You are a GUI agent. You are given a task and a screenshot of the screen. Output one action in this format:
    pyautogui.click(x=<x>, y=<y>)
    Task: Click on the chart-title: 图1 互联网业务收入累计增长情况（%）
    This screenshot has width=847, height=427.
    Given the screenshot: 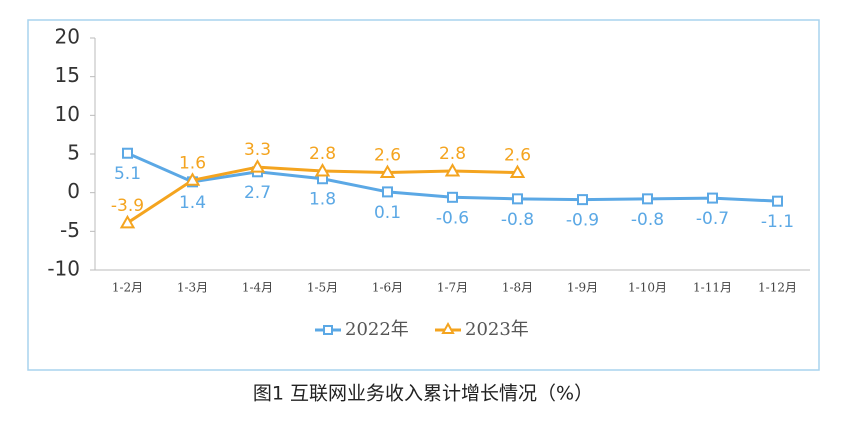 What is the action you would take?
    pyautogui.click(x=423, y=394)
    